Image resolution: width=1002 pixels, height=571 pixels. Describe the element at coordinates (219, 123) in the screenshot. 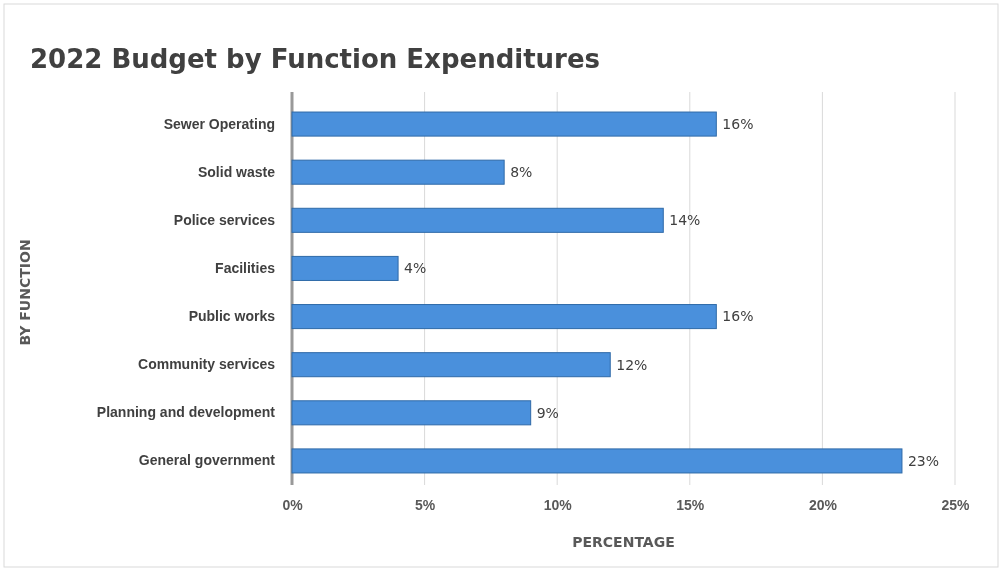

I see `y-tick-label: Sewer Operating` at that location.